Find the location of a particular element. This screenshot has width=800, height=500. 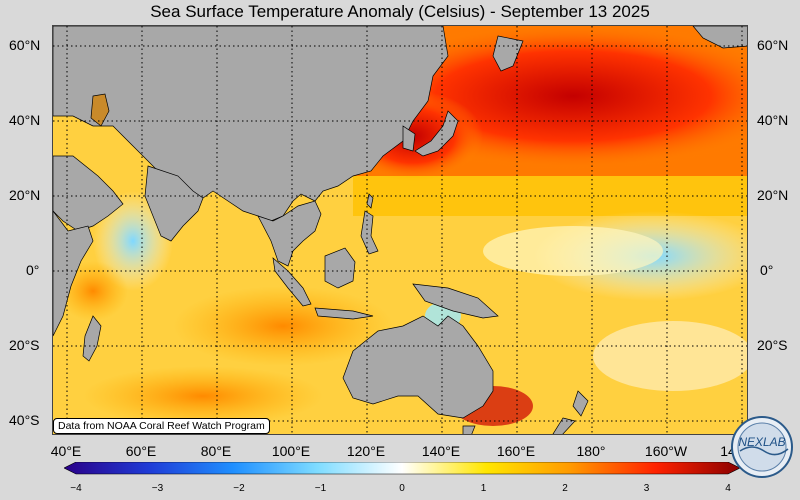

new-guinea-land is located at coordinates (455, 301).